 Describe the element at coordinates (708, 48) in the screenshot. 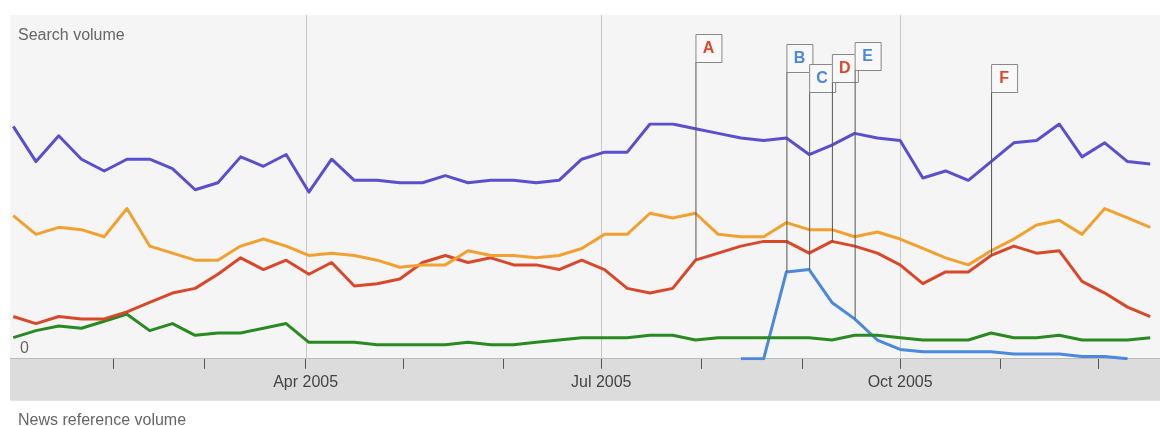

I see `annotation: A` at that location.